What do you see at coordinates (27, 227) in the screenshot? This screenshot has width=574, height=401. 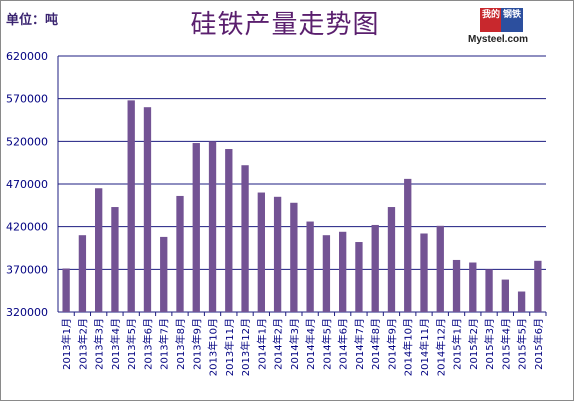 I see `y-tick-label: 420000` at bounding box center [27, 227].